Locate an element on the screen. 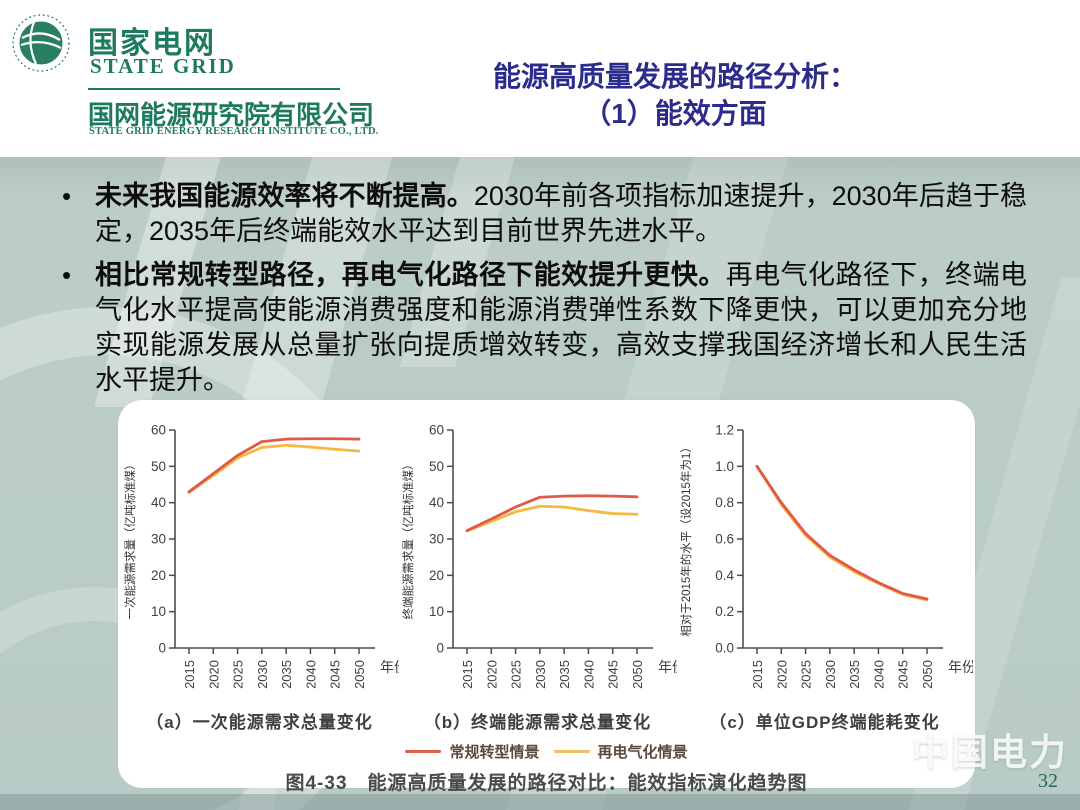  legend-label-reelectrification: 再电气化情景 is located at coordinates (642, 752).